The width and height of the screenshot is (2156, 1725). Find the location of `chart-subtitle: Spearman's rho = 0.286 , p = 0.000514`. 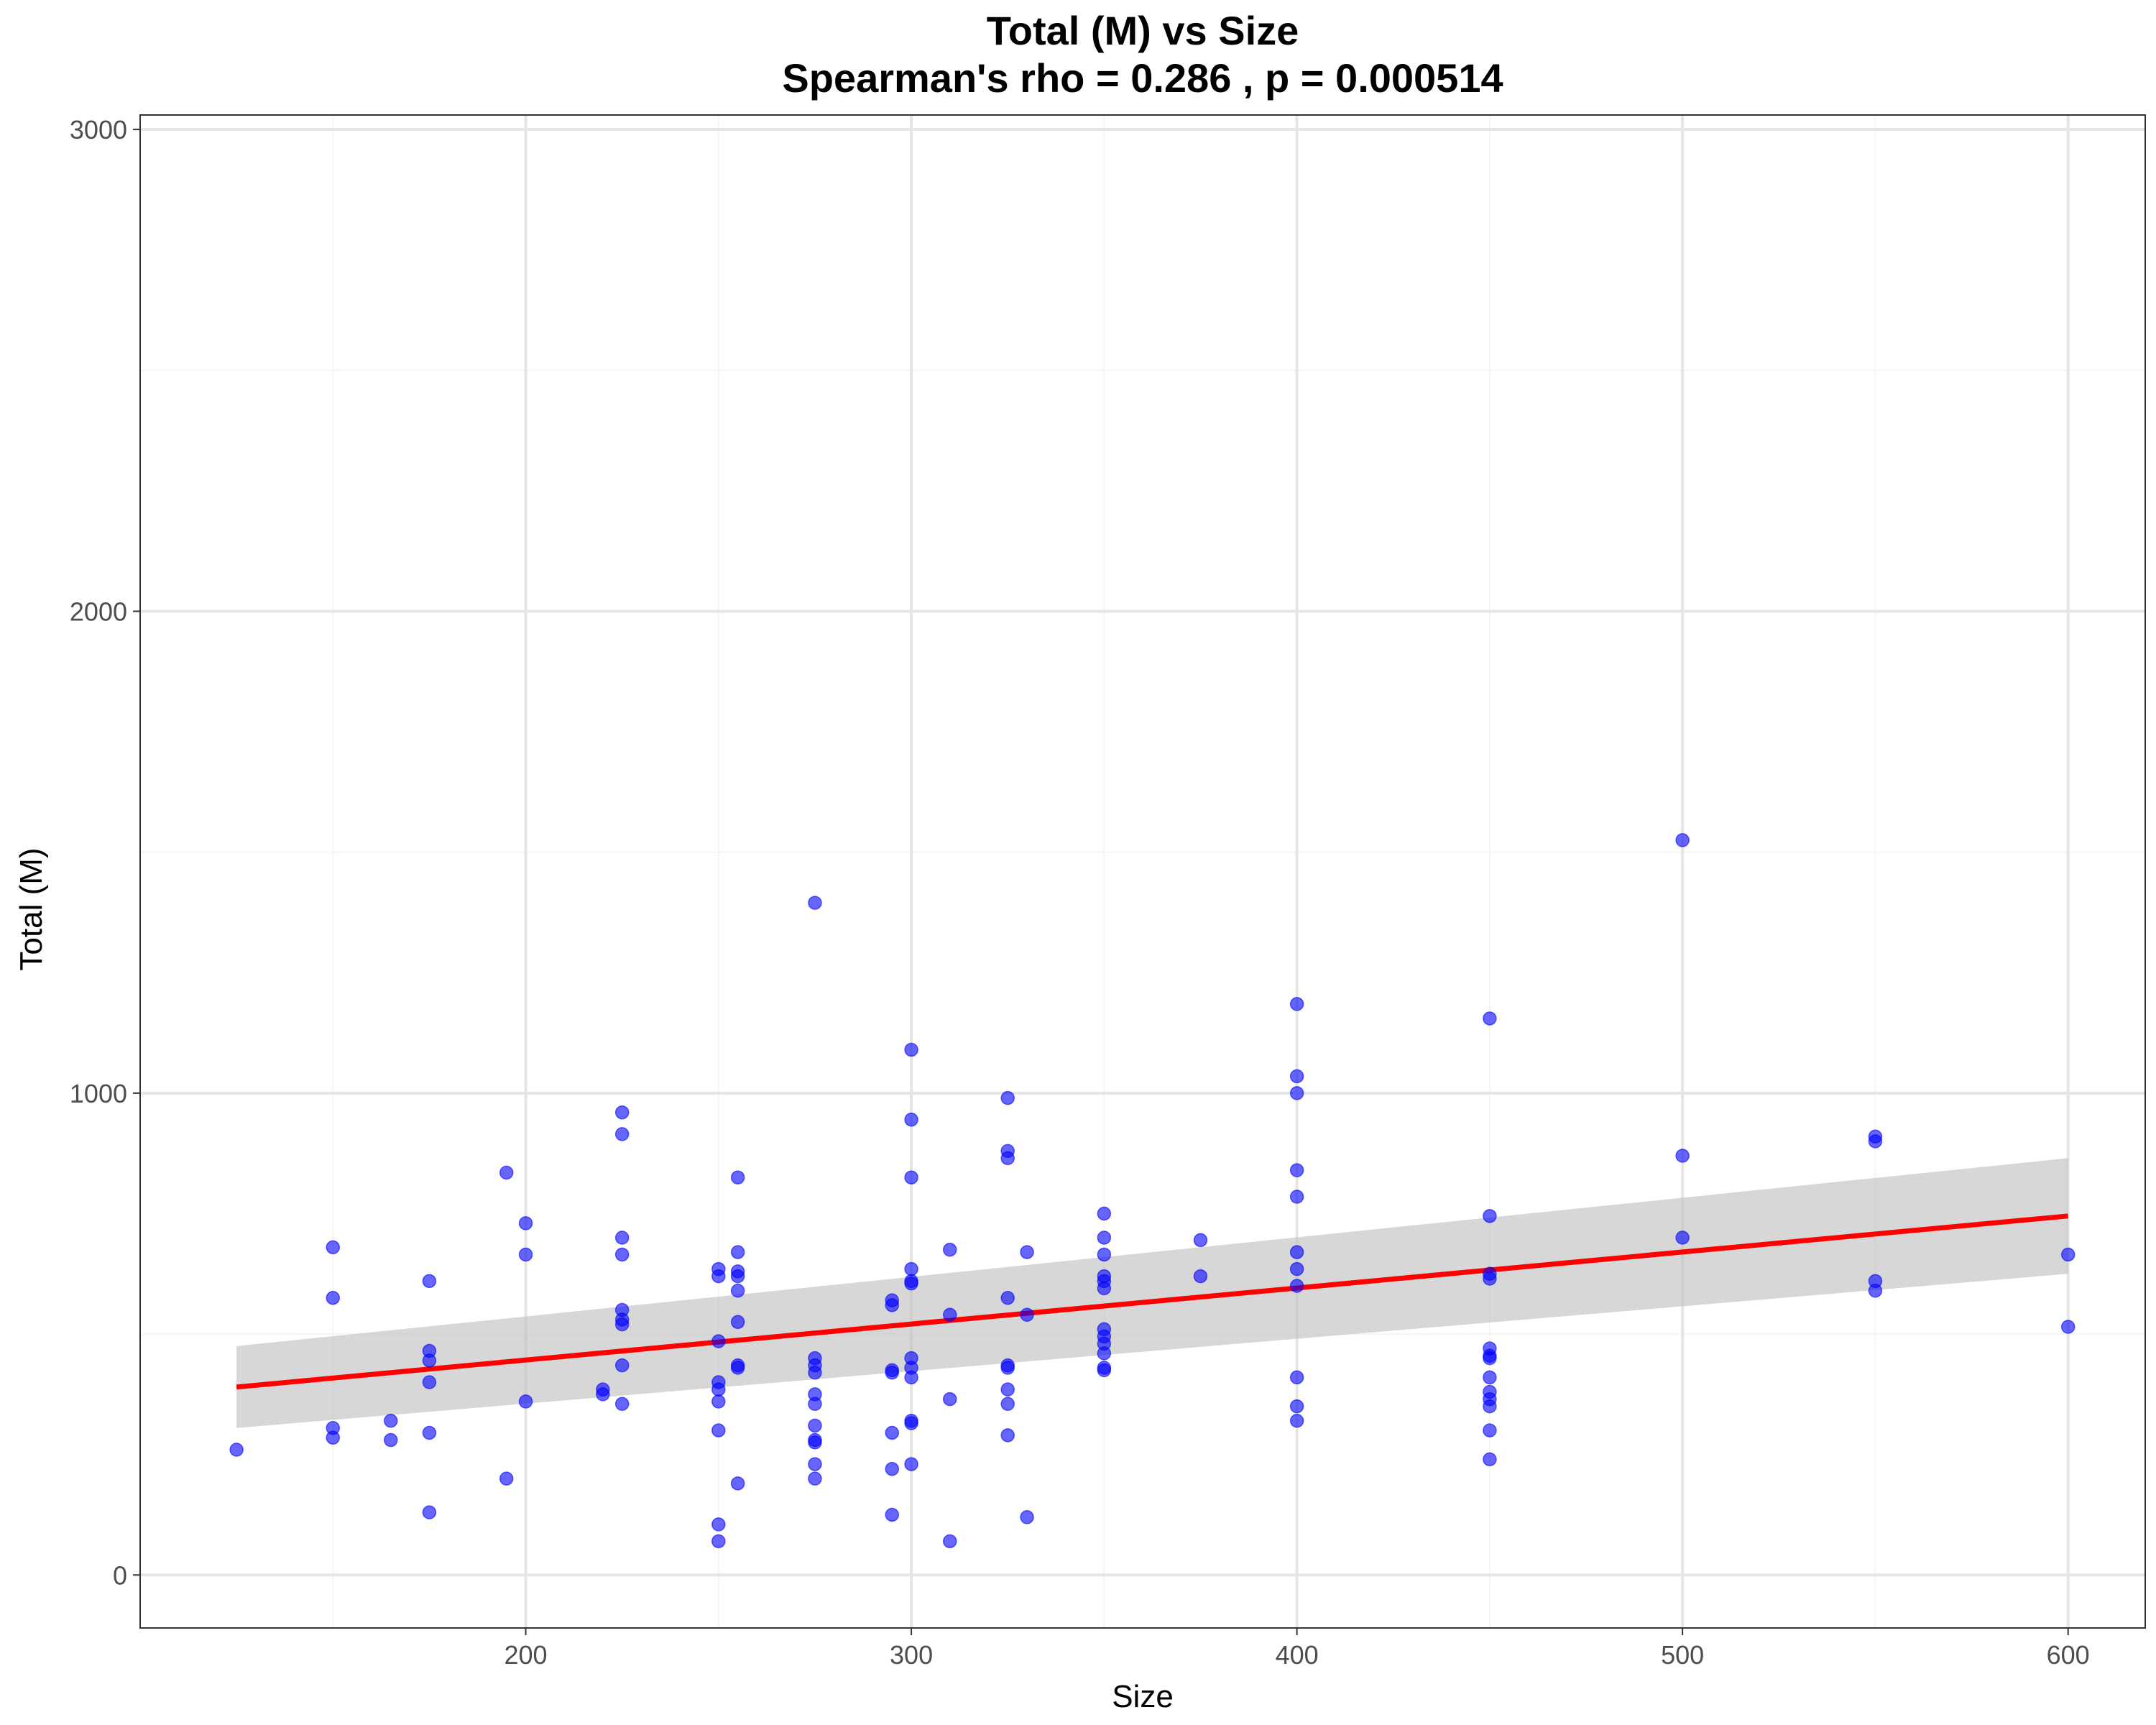

chart-subtitle: Spearman's rho = 0.286 , p = 0.000514 is located at coordinates (1143, 78).